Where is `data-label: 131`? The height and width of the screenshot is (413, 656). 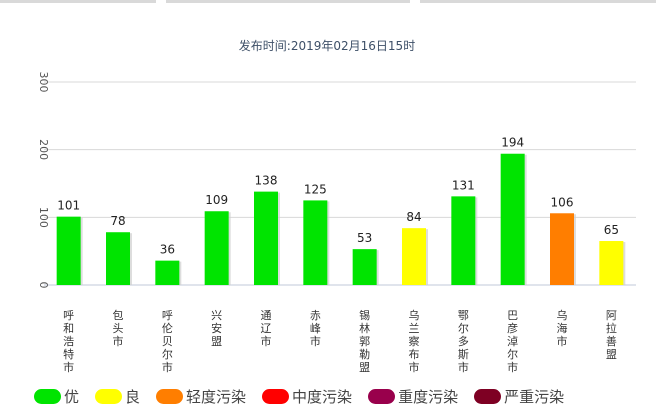 data-label: 131 is located at coordinates (463, 185).